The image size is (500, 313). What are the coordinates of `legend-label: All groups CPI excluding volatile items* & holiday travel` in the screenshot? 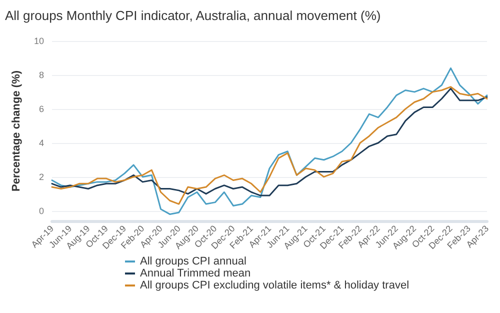 It's located at (275, 286).